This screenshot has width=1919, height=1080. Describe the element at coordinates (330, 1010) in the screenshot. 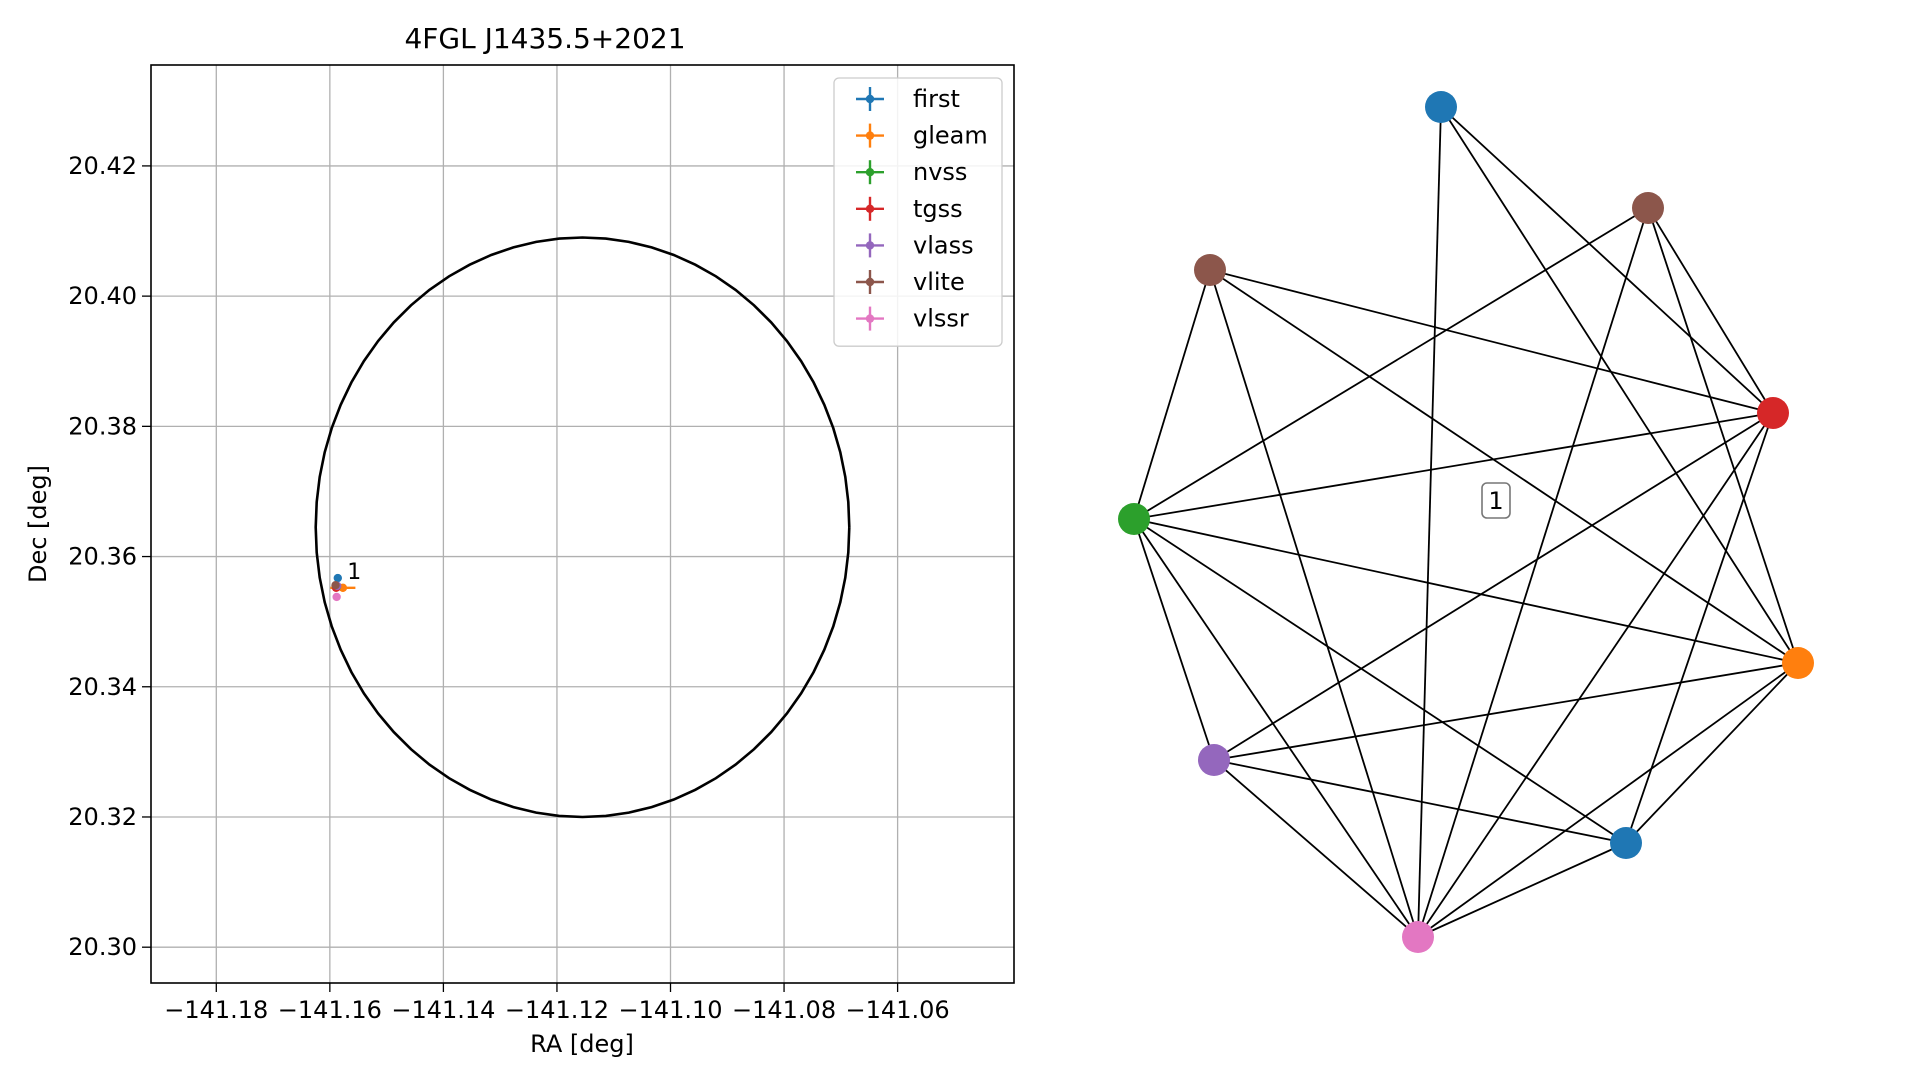

I see `x-tick-label: −141.16` at that location.